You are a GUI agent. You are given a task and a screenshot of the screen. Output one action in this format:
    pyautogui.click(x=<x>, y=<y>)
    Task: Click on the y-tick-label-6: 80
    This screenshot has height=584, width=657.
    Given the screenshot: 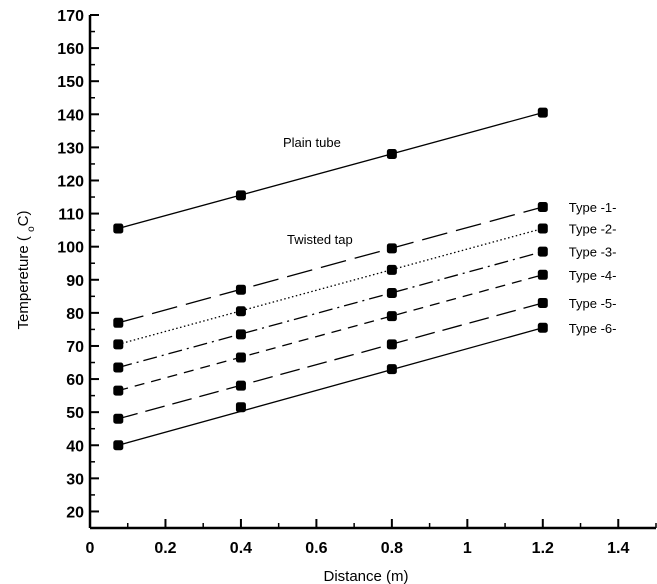 What is the action you would take?
    pyautogui.click(x=75, y=314)
    